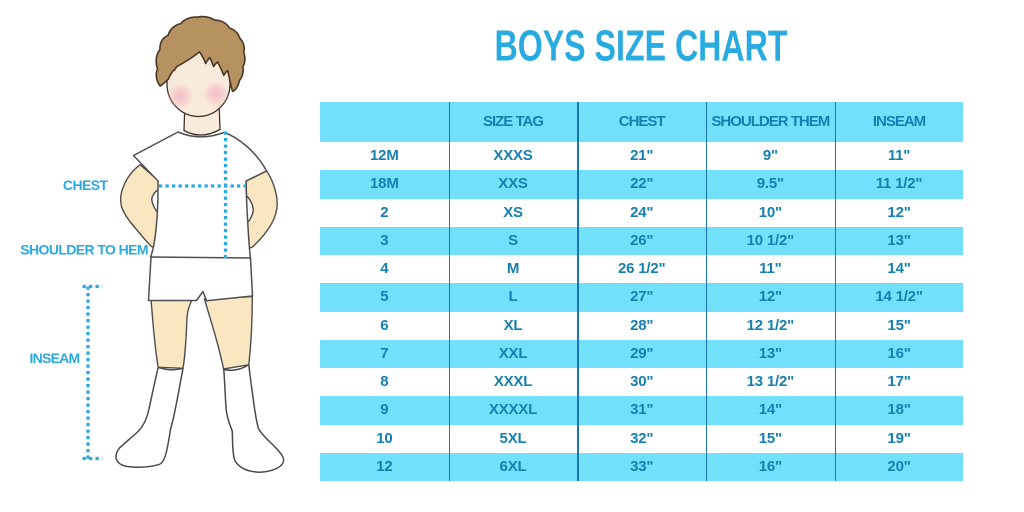 The width and height of the screenshot is (1024, 512). What do you see at coordinates (55, 358) in the screenshot?
I see `svg-text: INSEAM` at bounding box center [55, 358].